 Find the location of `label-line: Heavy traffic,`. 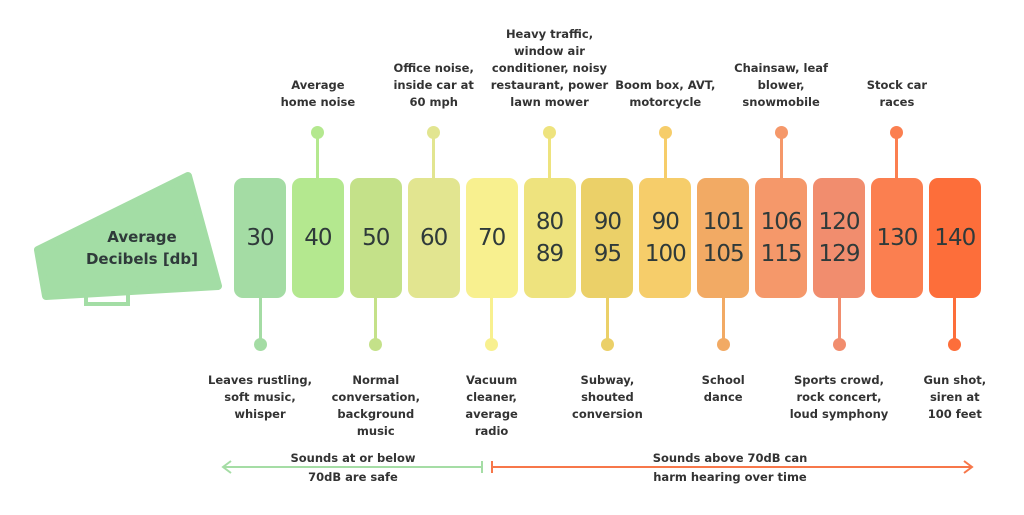

label-line: Heavy traffic, is located at coordinates (549, 34).